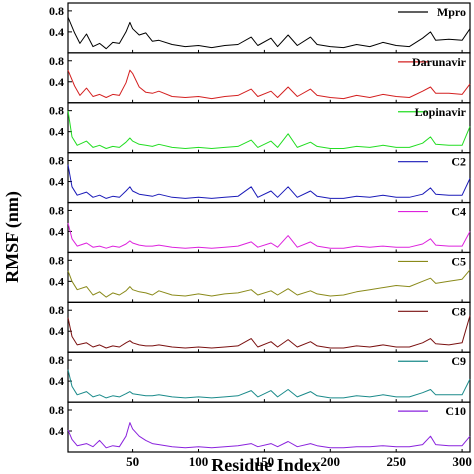  What do you see at coordinates (269, 283) in the screenshot?
I see `series-line-c5` at bounding box center [269, 283].